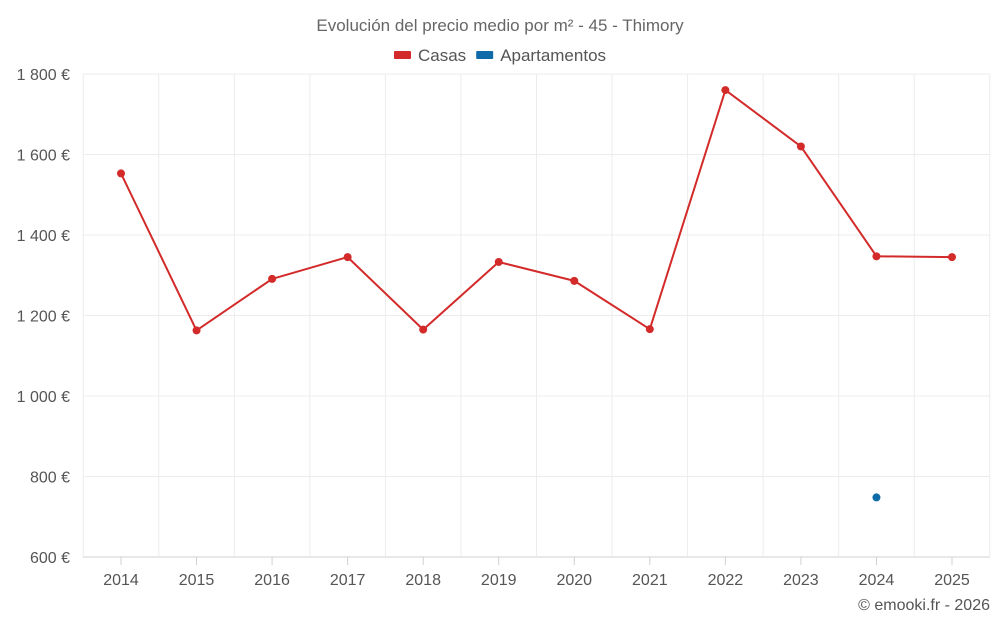  Describe the element at coordinates (50, 478) in the screenshot. I see `y-tick-label: 800 €` at that location.